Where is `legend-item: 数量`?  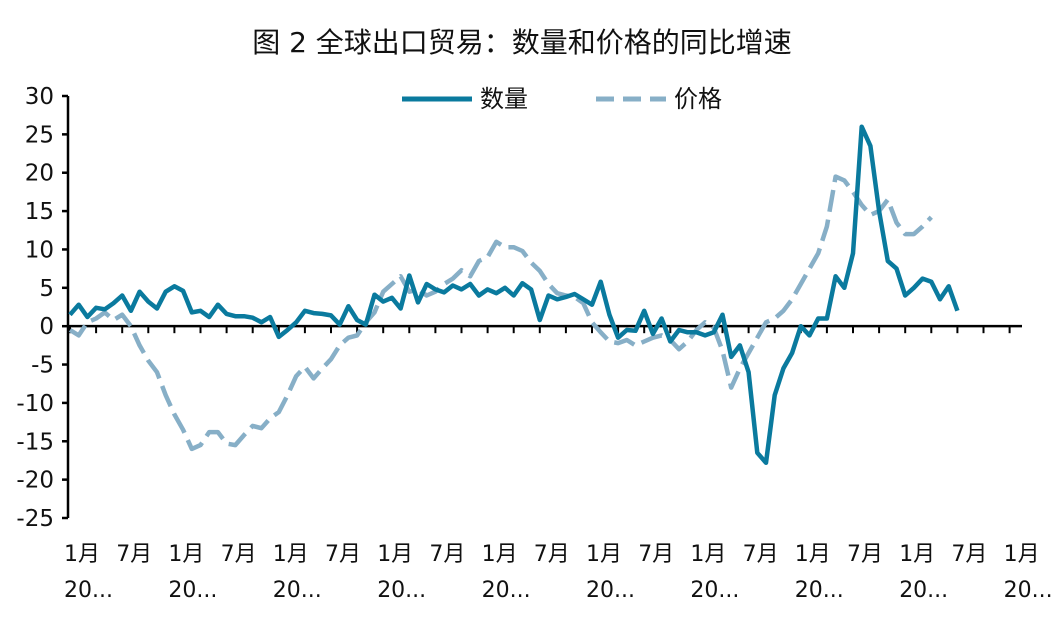
legend-item: 数量 is located at coordinates (465, 99).